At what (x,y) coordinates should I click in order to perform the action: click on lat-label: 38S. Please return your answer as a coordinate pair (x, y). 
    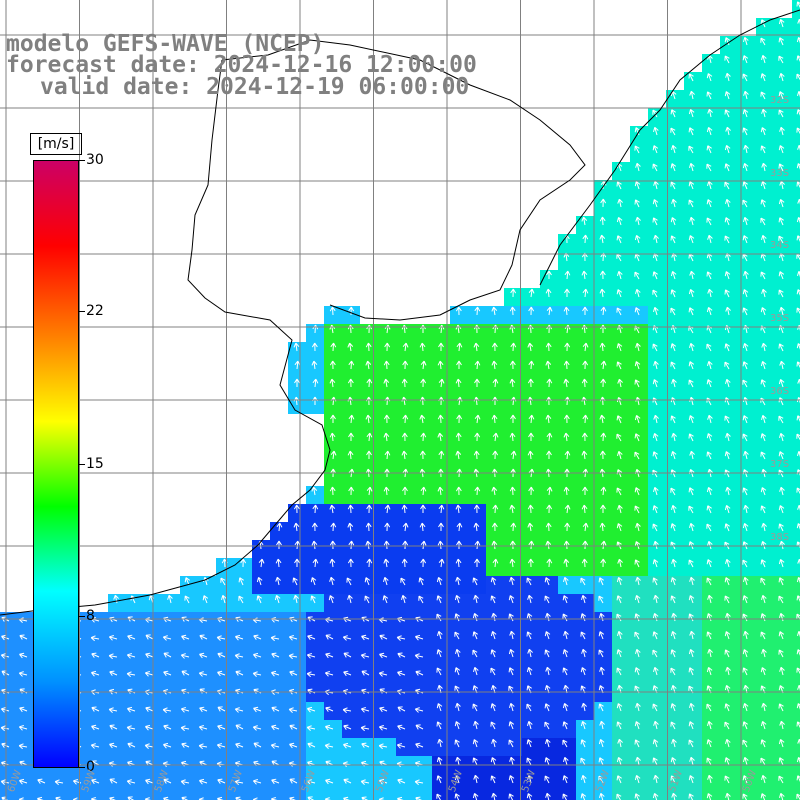
    Looking at the image, I should click on (780, 537).